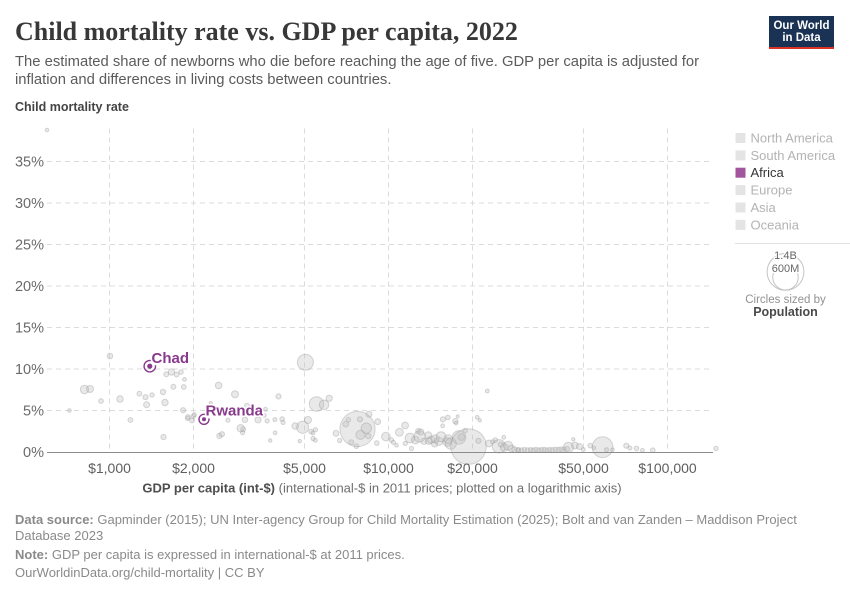 The image size is (850, 600). What do you see at coordinates (304, 468) in the screenshot?
I see `svg-text: $5,000` at bounding box center [304, 468].